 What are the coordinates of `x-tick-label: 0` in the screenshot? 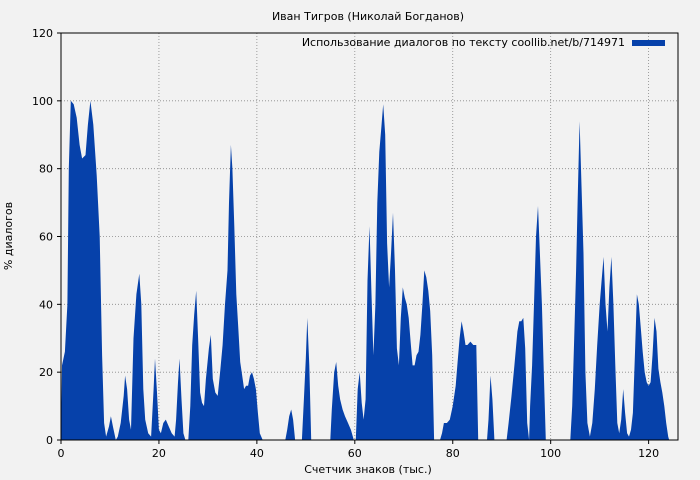 It's located at (61, 453).